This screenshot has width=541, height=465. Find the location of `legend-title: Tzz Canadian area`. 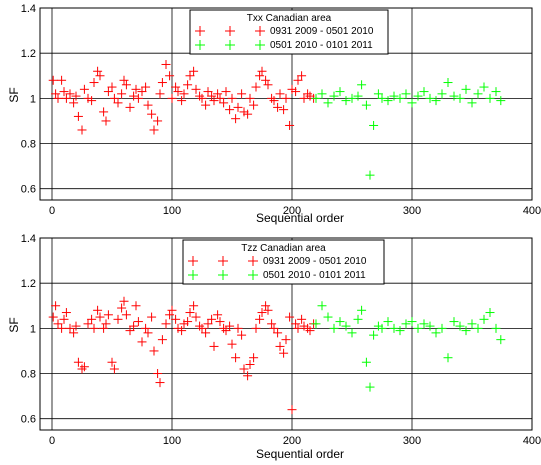

legend-title: Tzz Canadian area is located at coordinates (283, 248).